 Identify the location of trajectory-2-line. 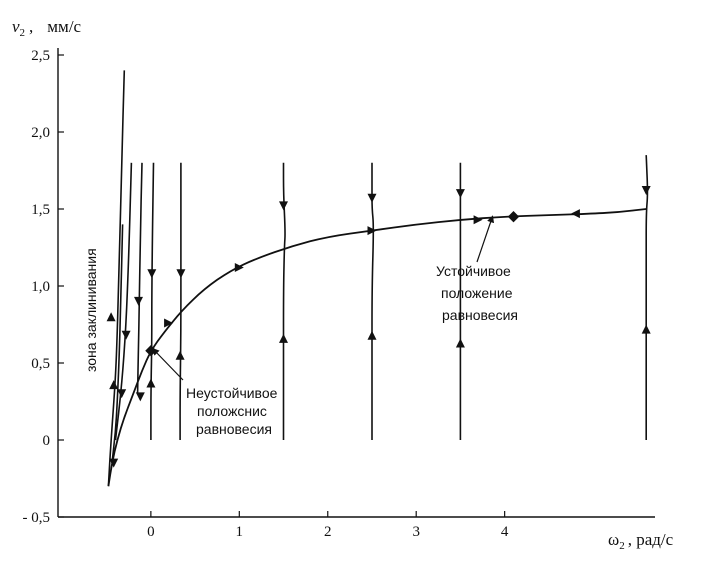
(123, 301).